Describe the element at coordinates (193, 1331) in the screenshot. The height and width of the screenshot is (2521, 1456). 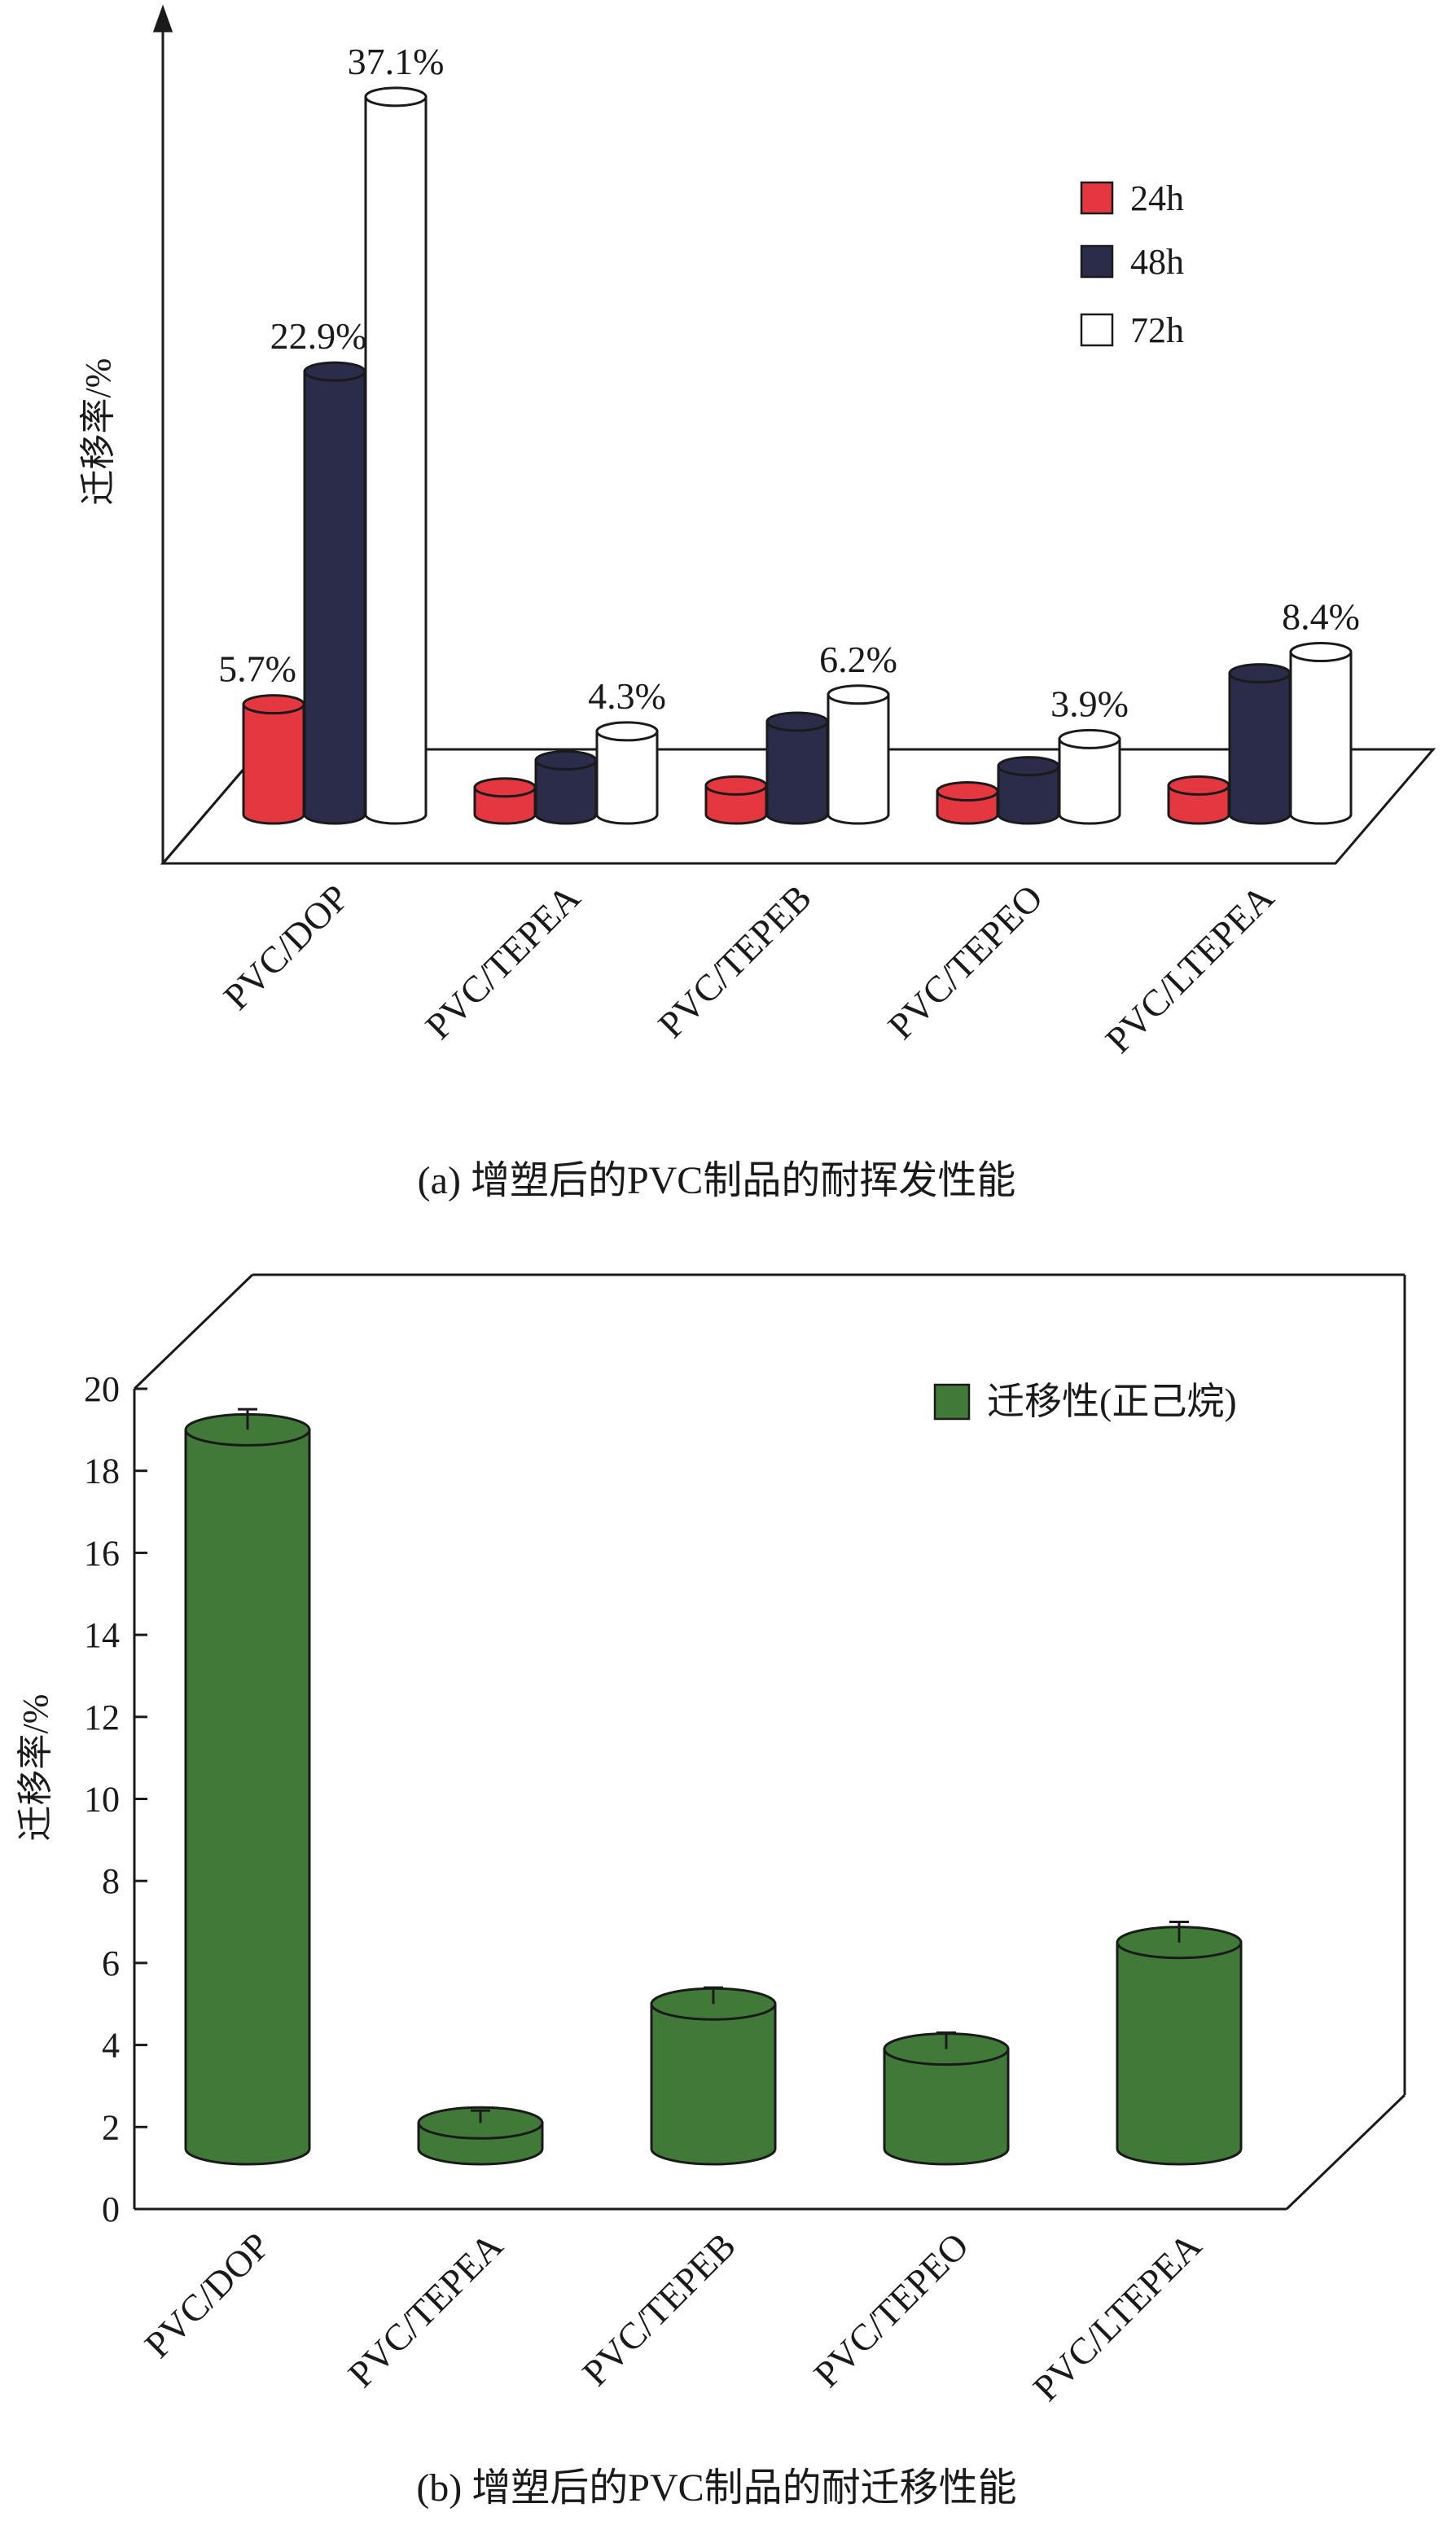
I see `chart-b-back-left` at that location.